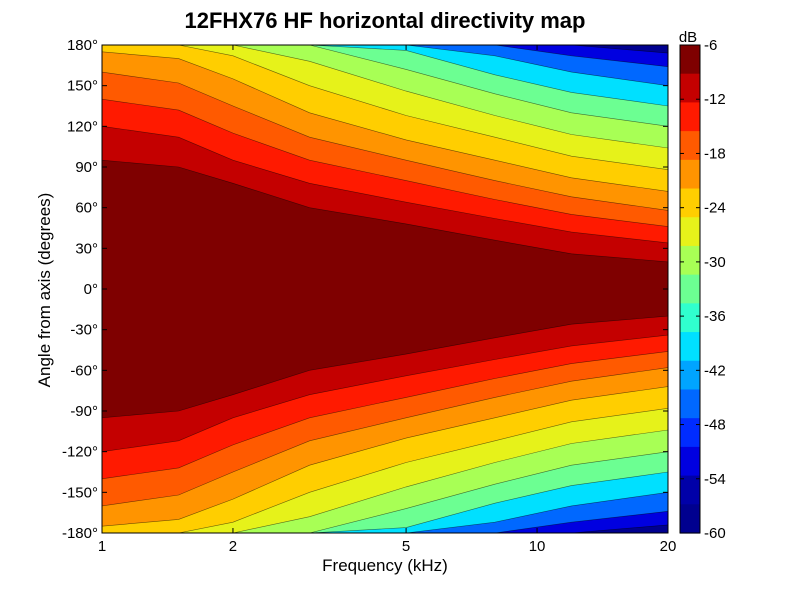 The image size is (786, 600). What do you see at coordinates (715, 262) in the screenshot?
I see `colorbar-tick-label: -30` at bounding box center [715, 262].